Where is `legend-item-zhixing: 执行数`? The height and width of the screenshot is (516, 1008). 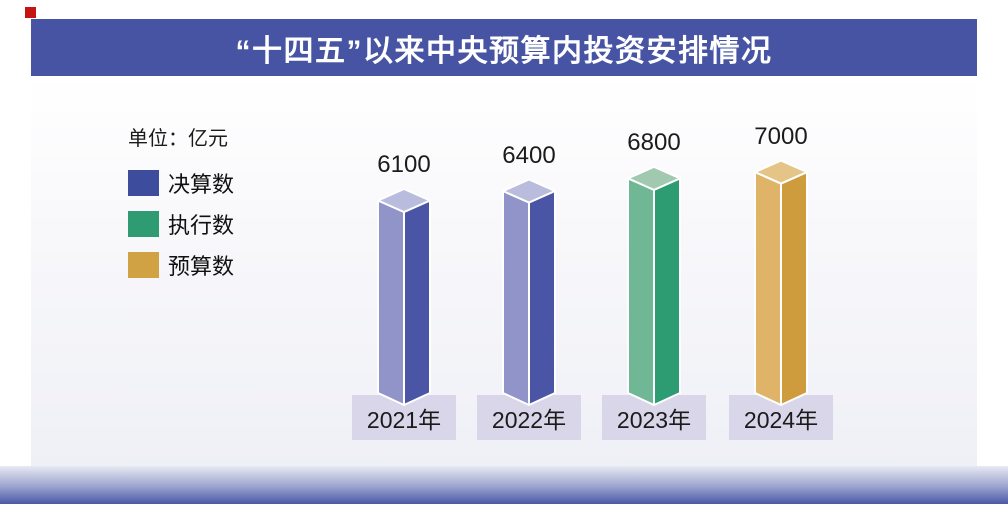
legend-item-zhixing: 执行数 is located at coordinates (181, 224).